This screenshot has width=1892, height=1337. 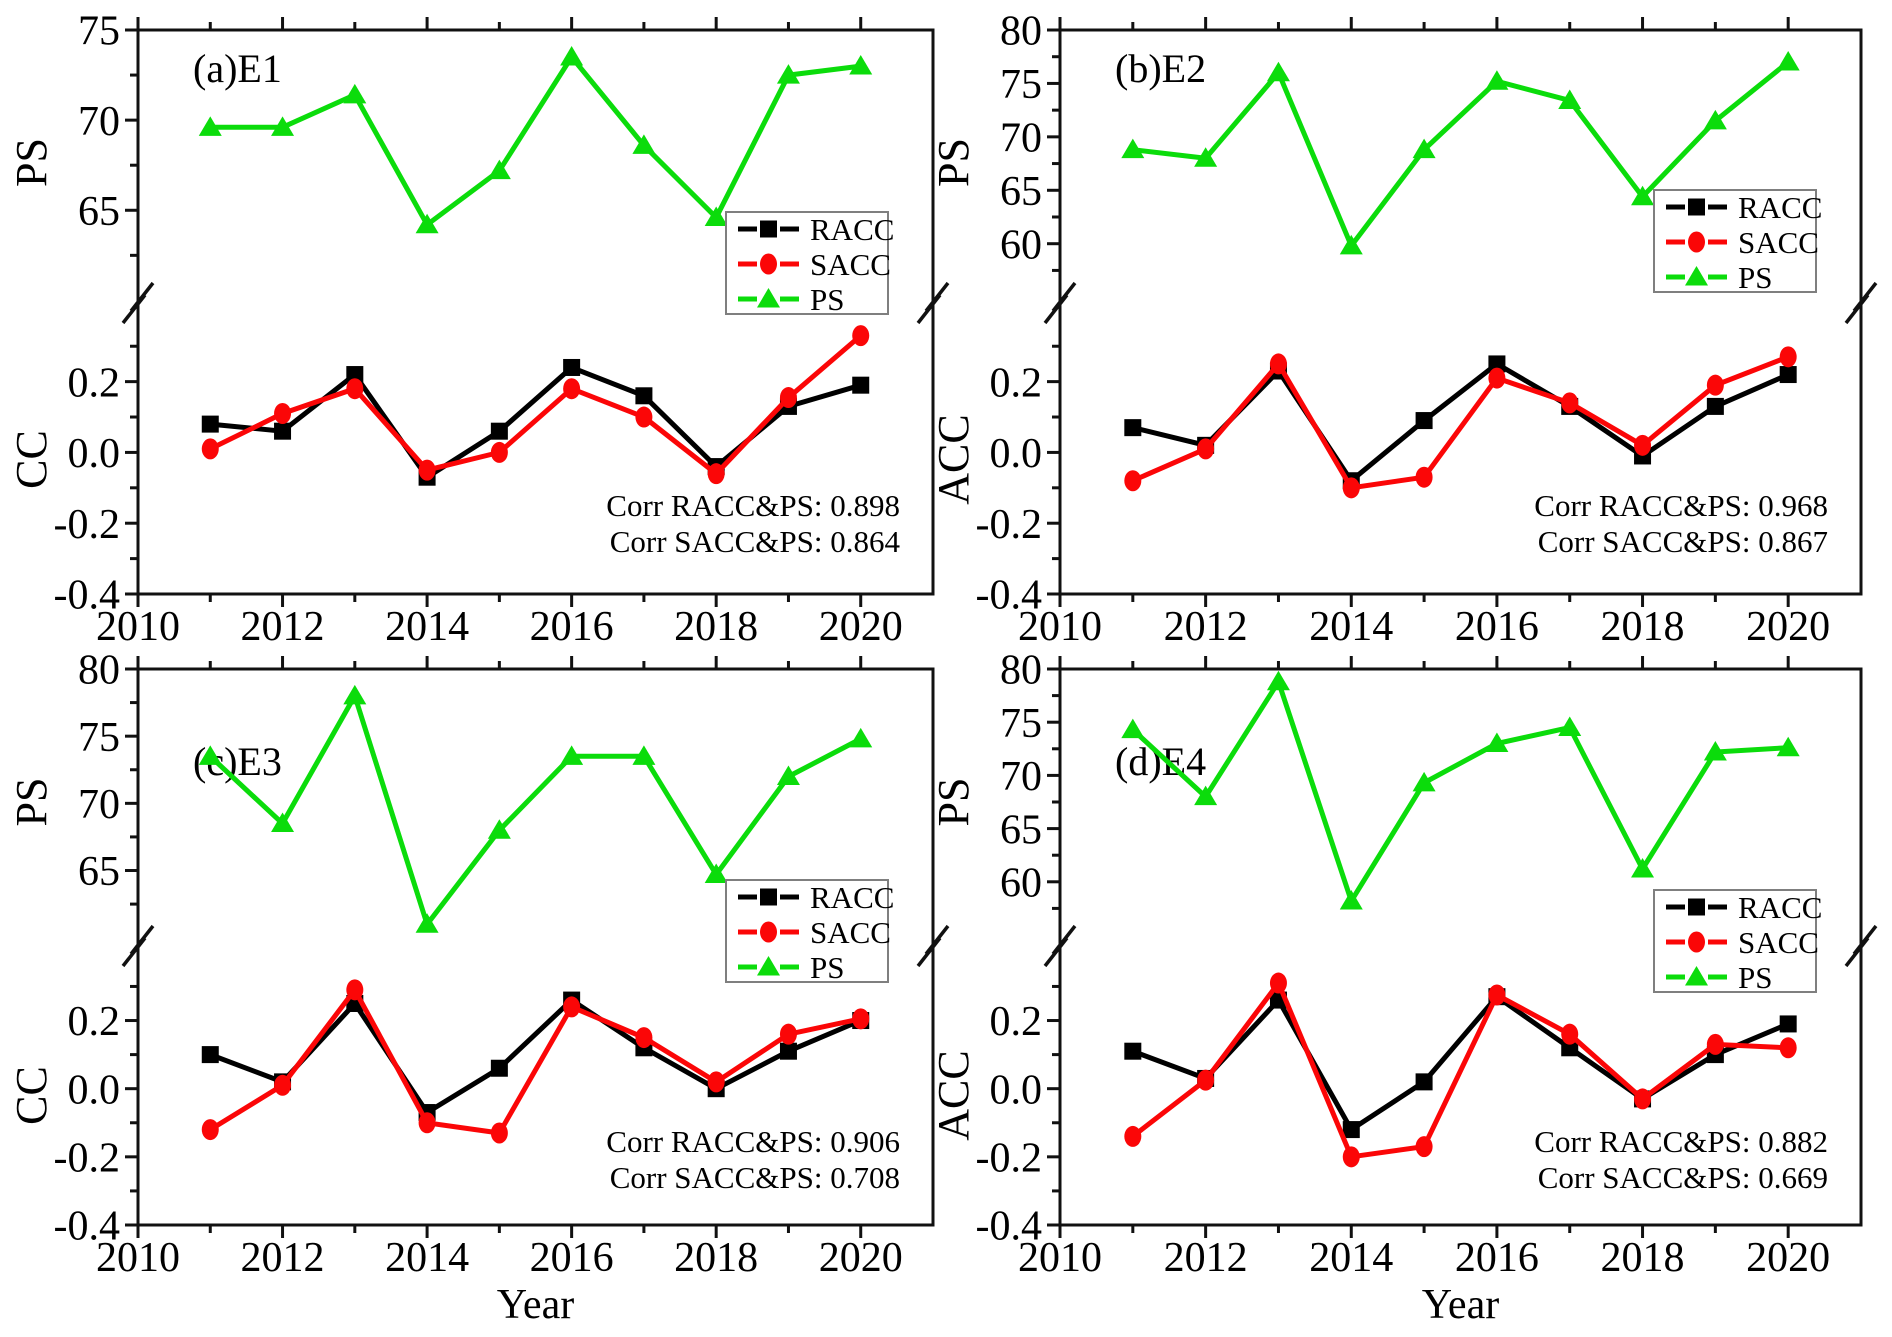 What do you see at coordinates (99, 805) in the screenshot?
I see `y-tick-label: 70` at bounding box center [99, 805].